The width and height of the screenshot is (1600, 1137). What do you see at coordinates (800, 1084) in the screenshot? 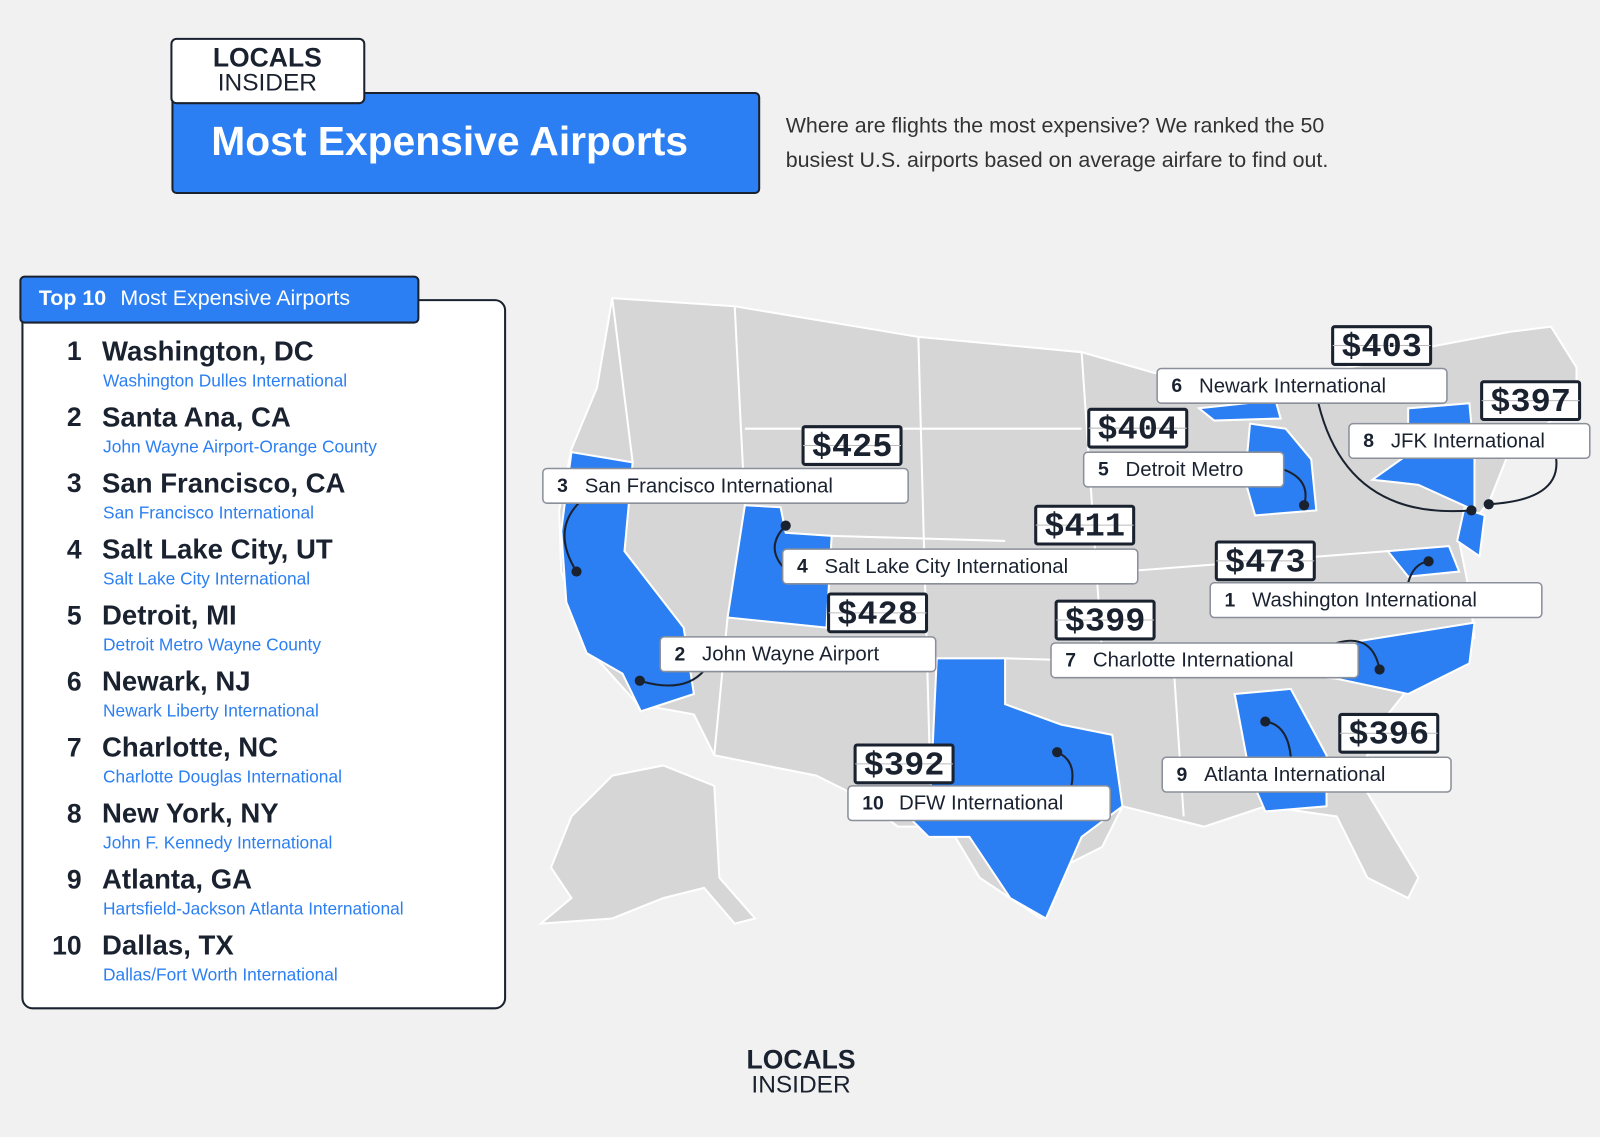
I see `footer-logo: INSIDER` at bounding box center [800, 1084].